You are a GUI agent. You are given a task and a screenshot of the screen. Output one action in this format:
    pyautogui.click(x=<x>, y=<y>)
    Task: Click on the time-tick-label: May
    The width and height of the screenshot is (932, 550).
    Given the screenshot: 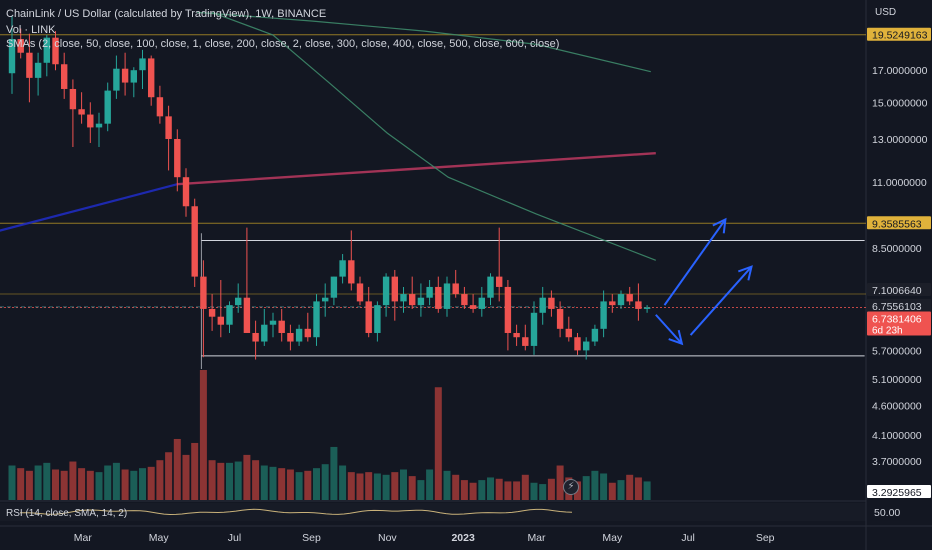 What is the action you would take?
    pyautogui.click(x=612, y=538)
    